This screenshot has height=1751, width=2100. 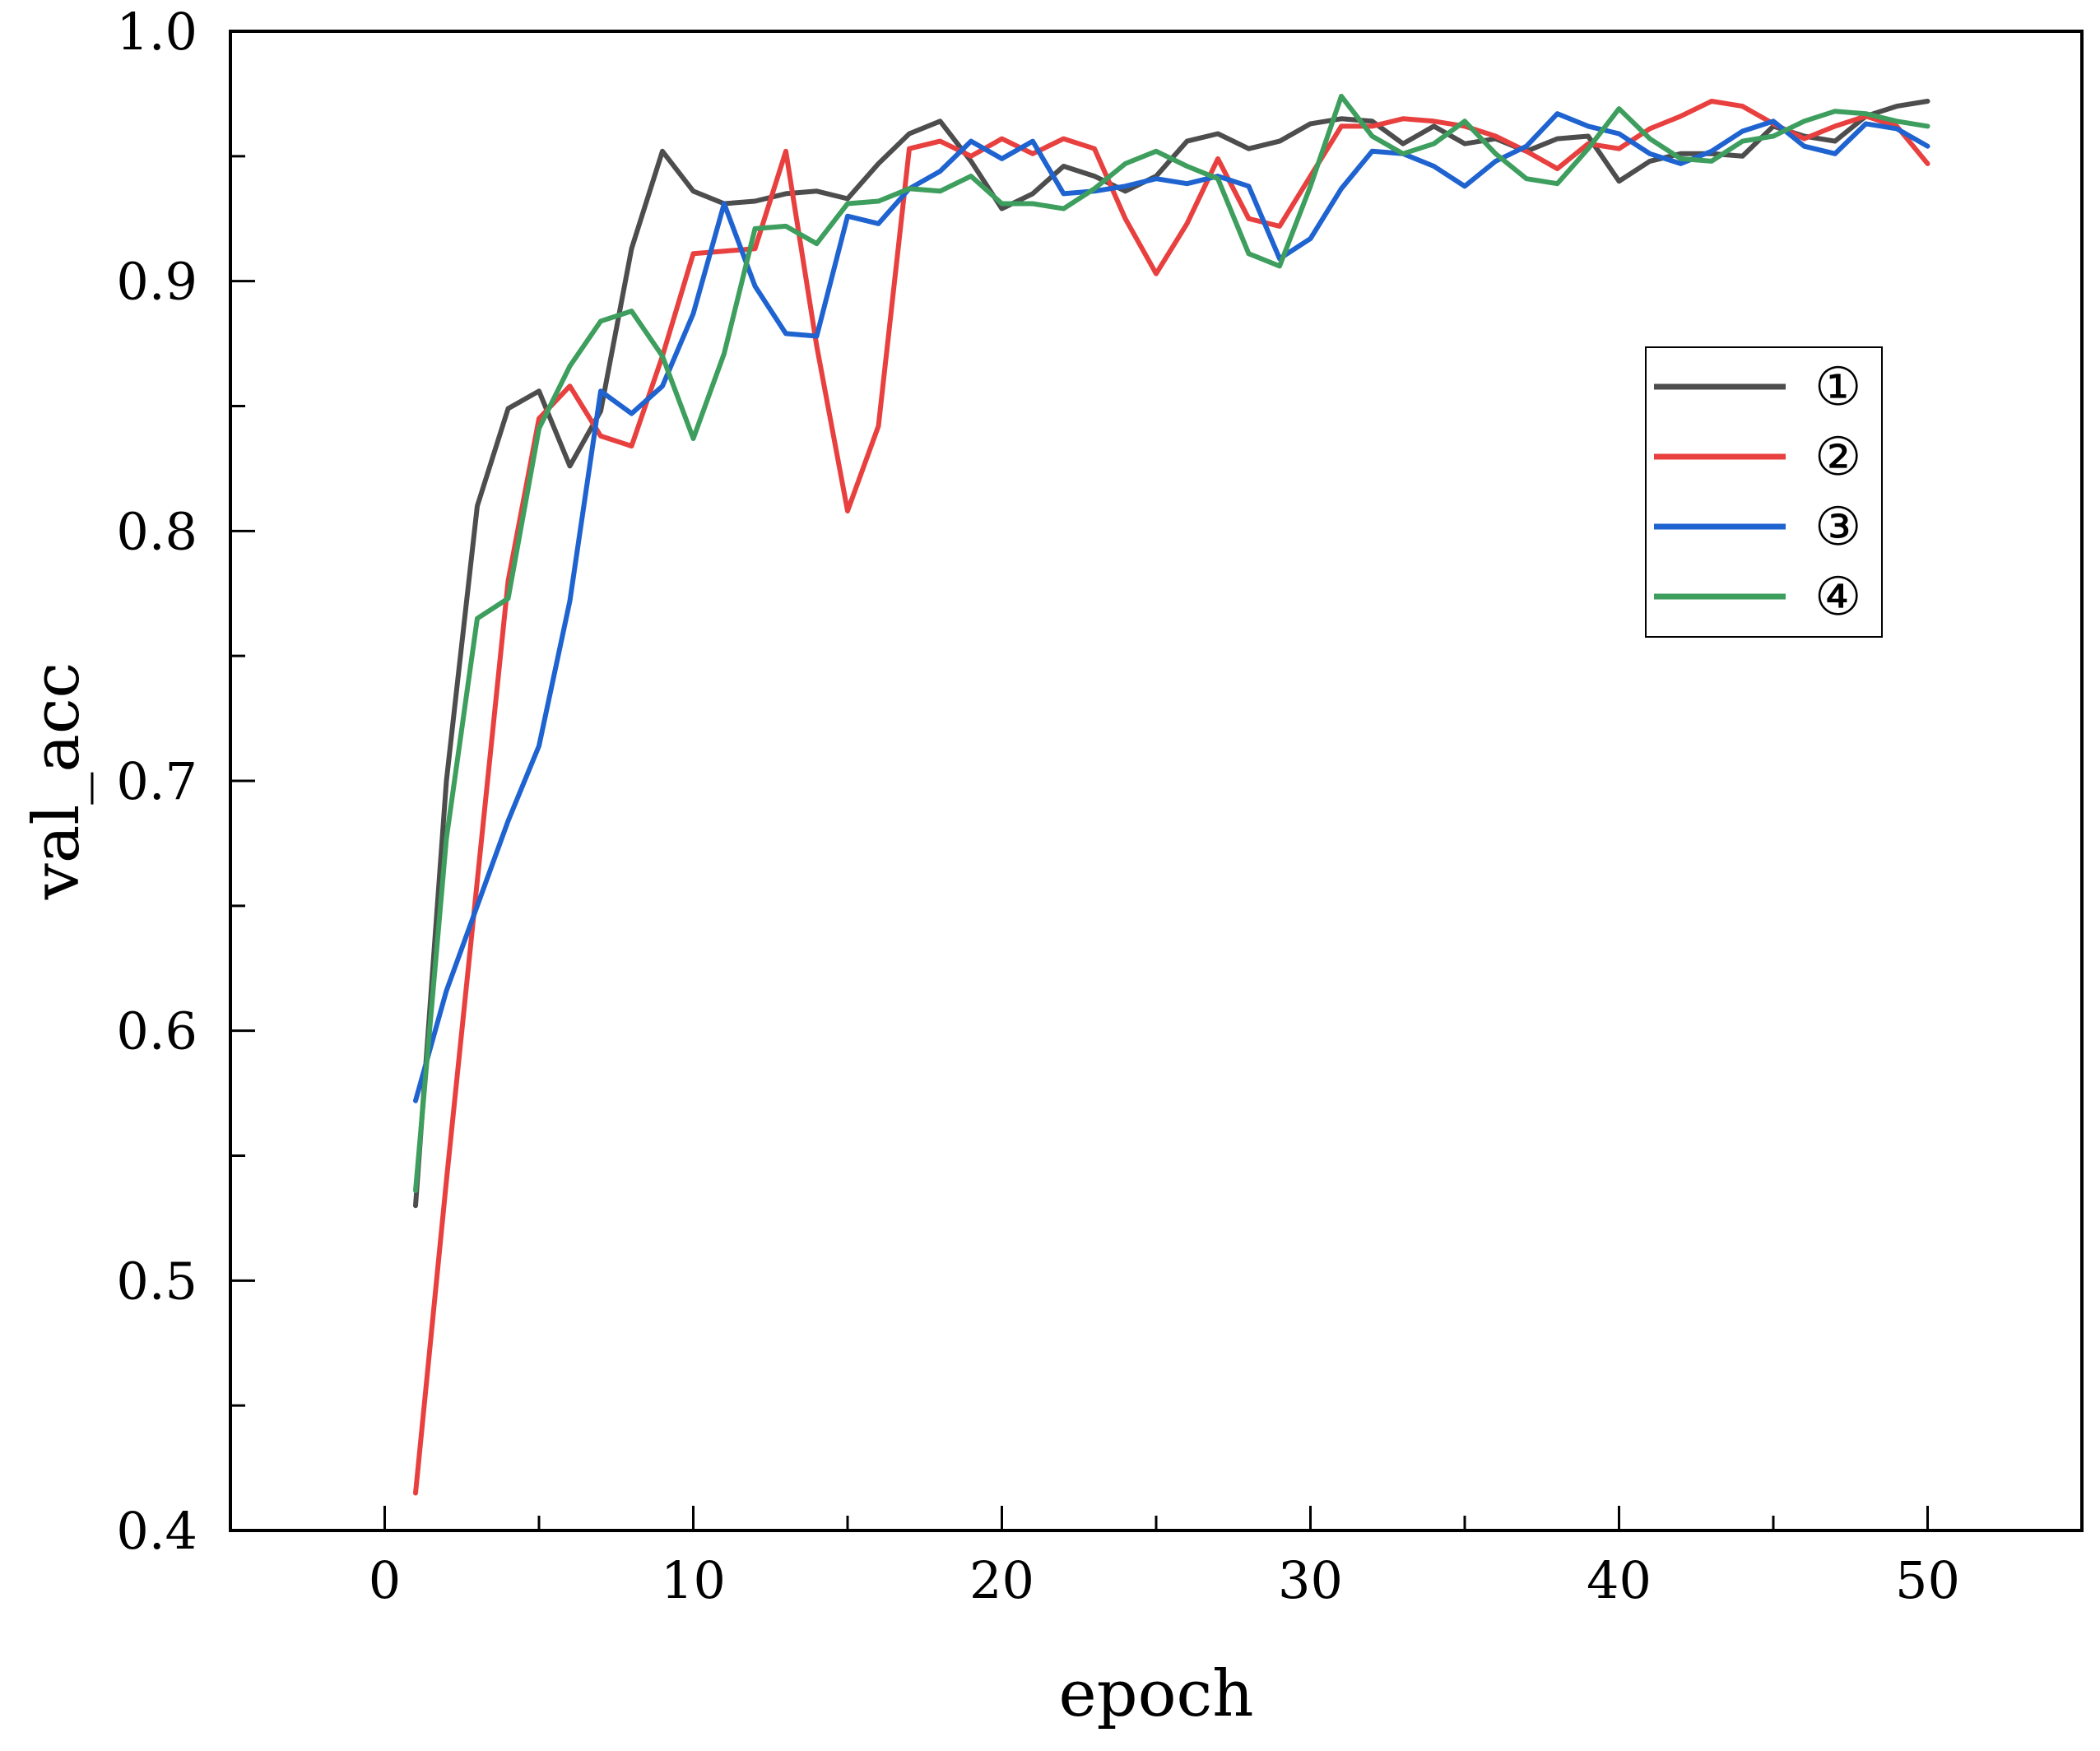 I want to click on x-tick-label: 20, so click(x=1001, y=1580).